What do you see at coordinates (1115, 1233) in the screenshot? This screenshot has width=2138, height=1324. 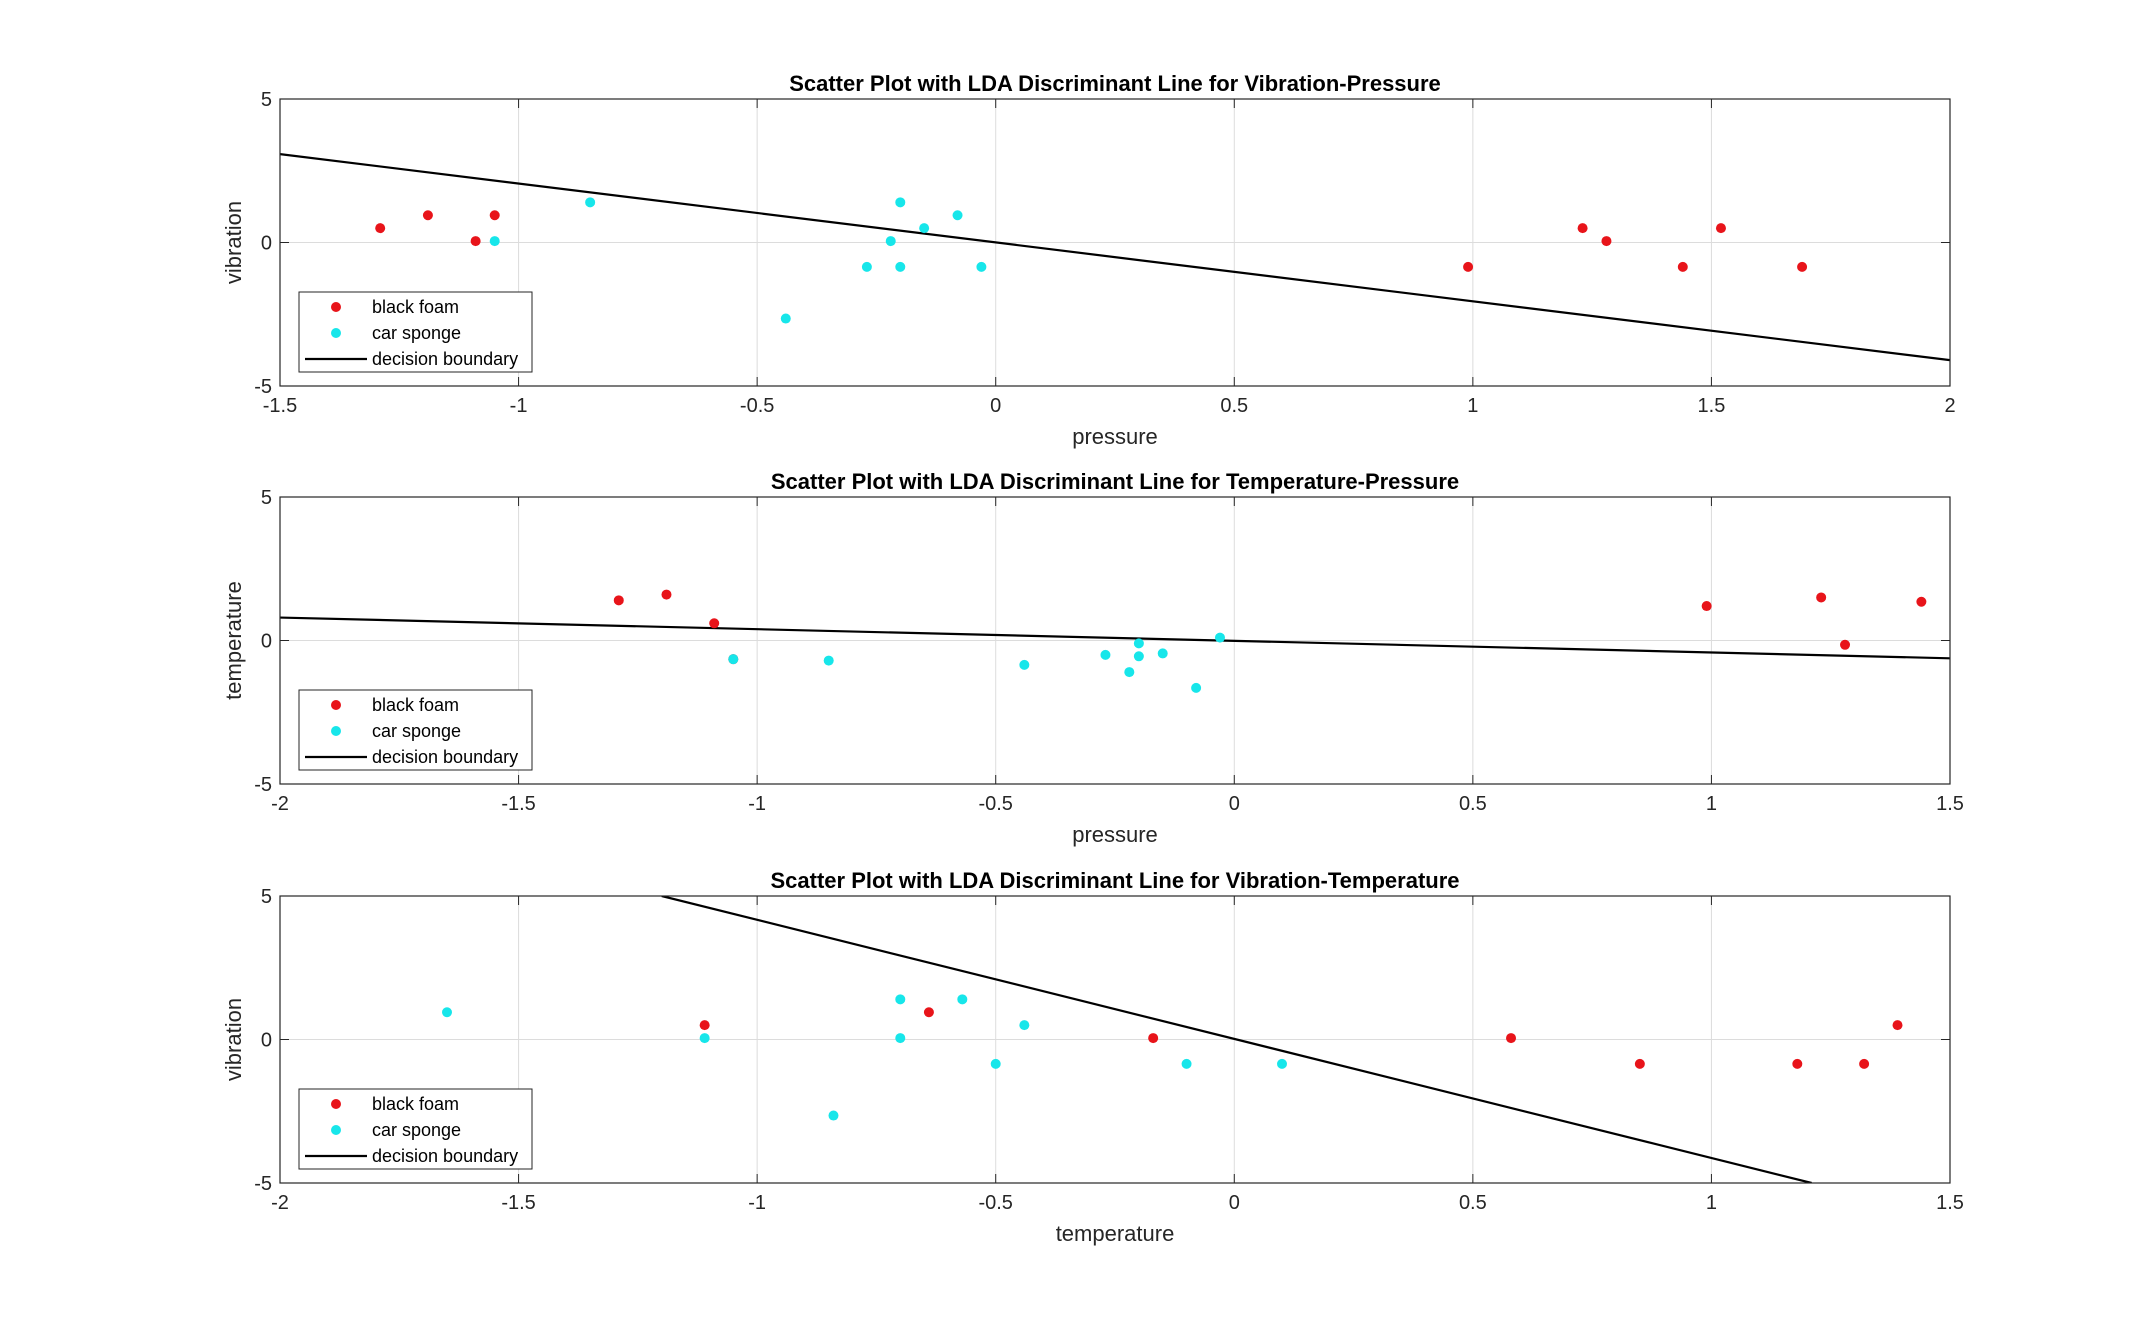 I see `x-axis-label: temperature` at bounding box center [1115, 1233].